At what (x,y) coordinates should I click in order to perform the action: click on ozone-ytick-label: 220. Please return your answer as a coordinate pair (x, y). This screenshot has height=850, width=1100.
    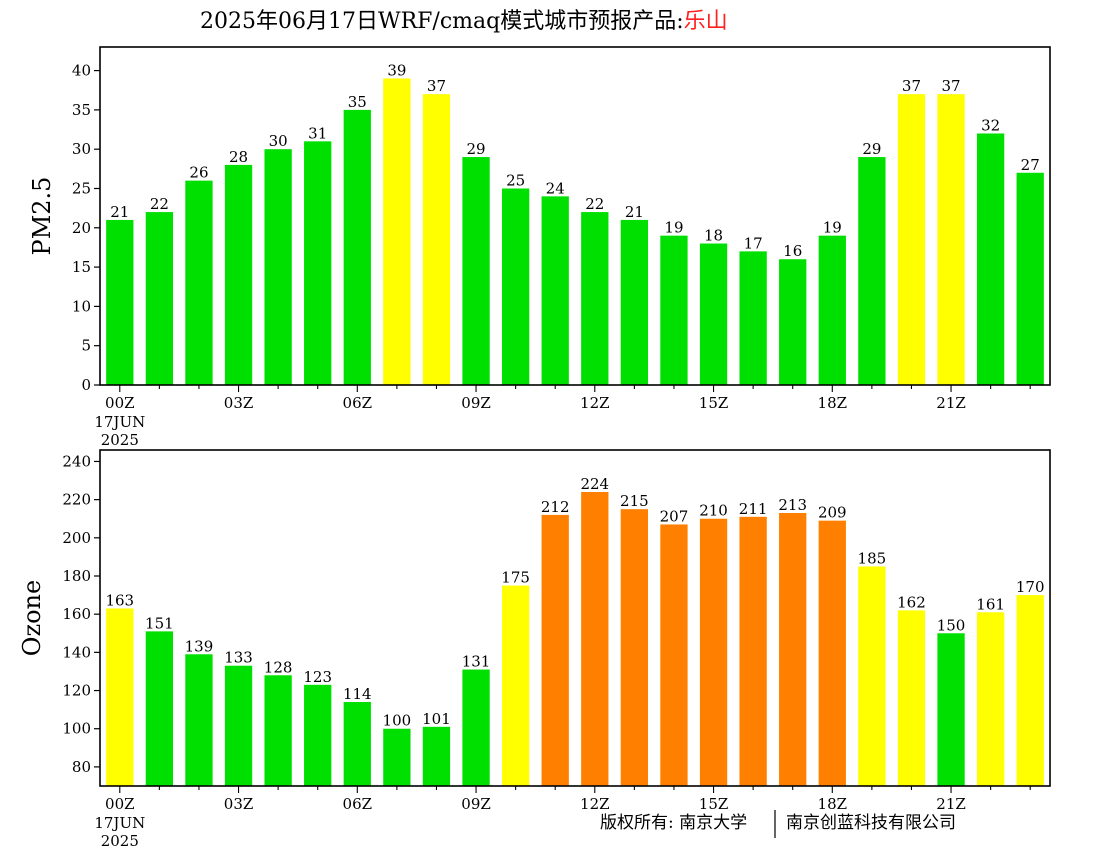
    Looking at the image, I should click on (76, 500).